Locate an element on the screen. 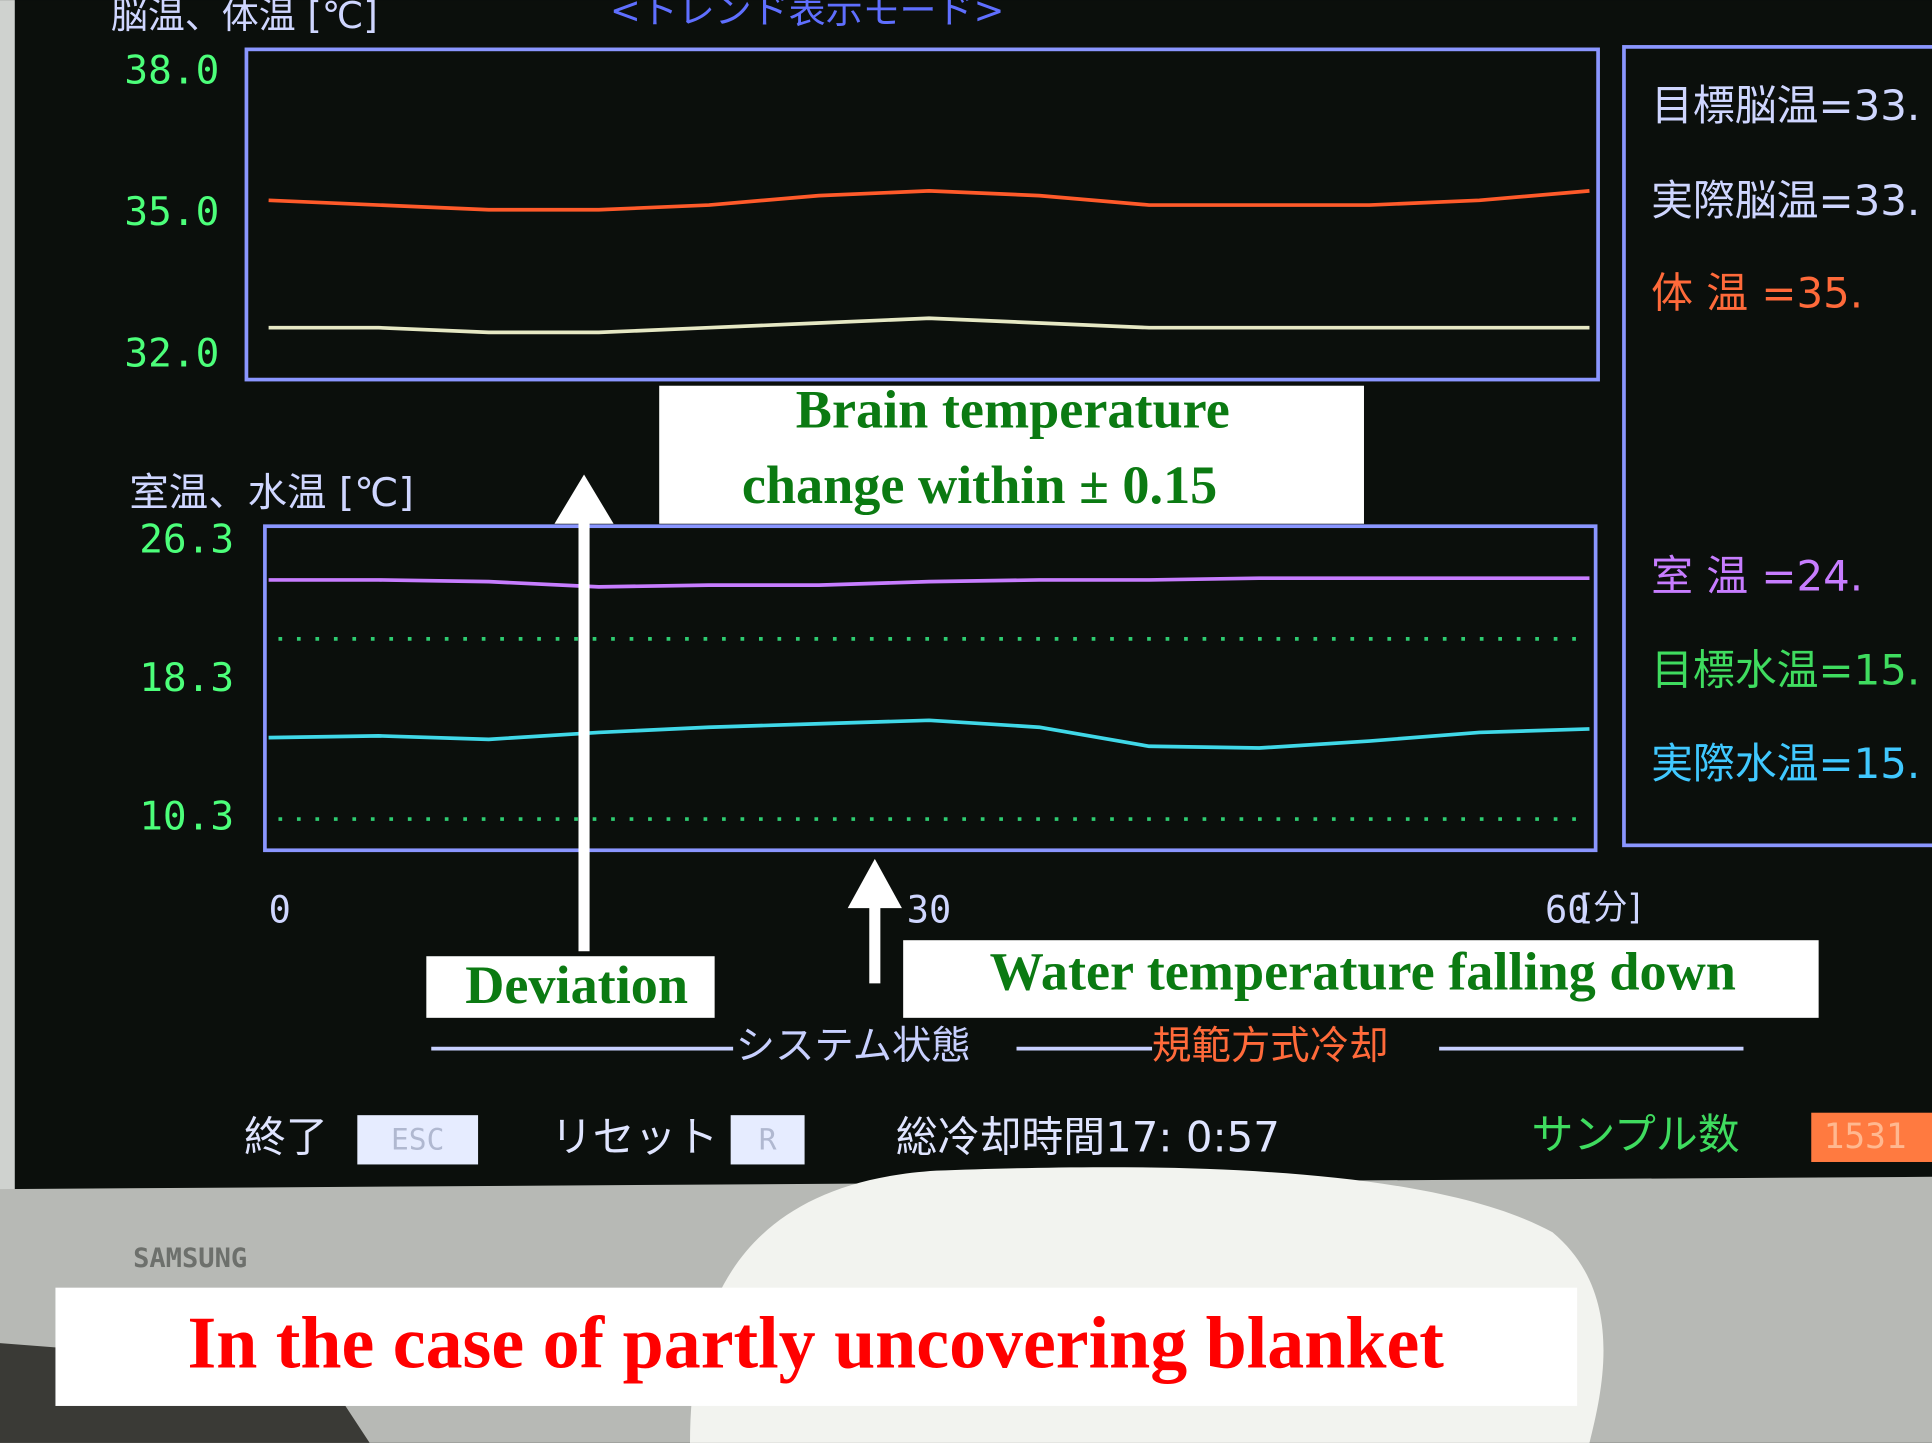  samples-label: サンプル数 is located at coordinates (1636, 1134).